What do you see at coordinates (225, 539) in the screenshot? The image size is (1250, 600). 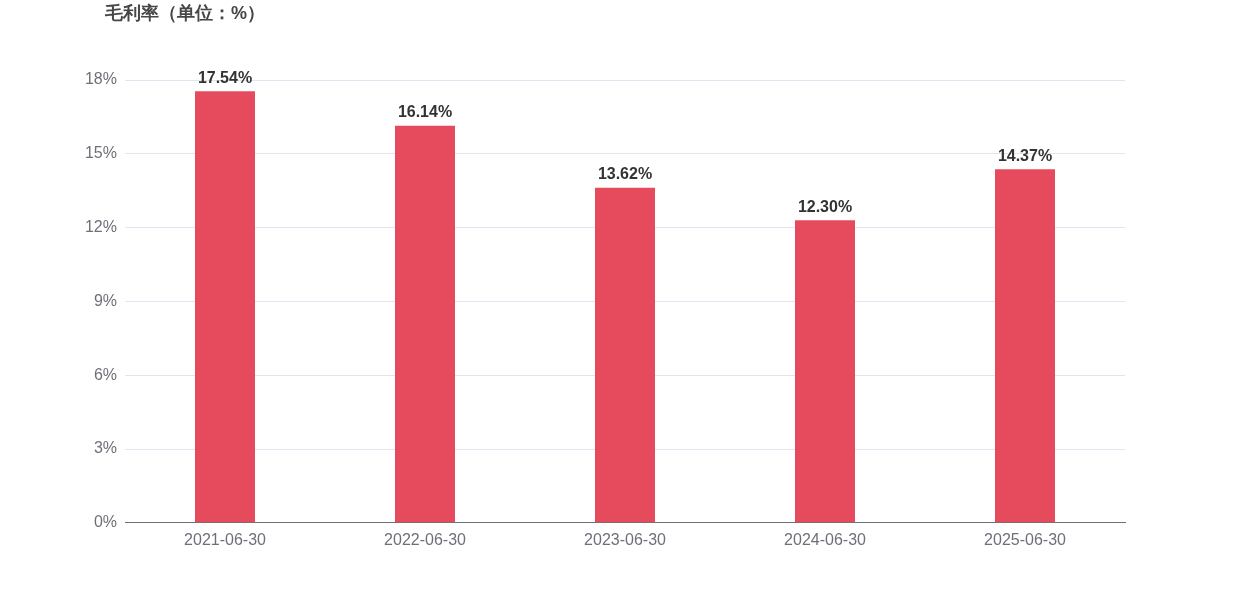 I see `x-tick-label: 2021-06-30` at bounding box center [225, 539].